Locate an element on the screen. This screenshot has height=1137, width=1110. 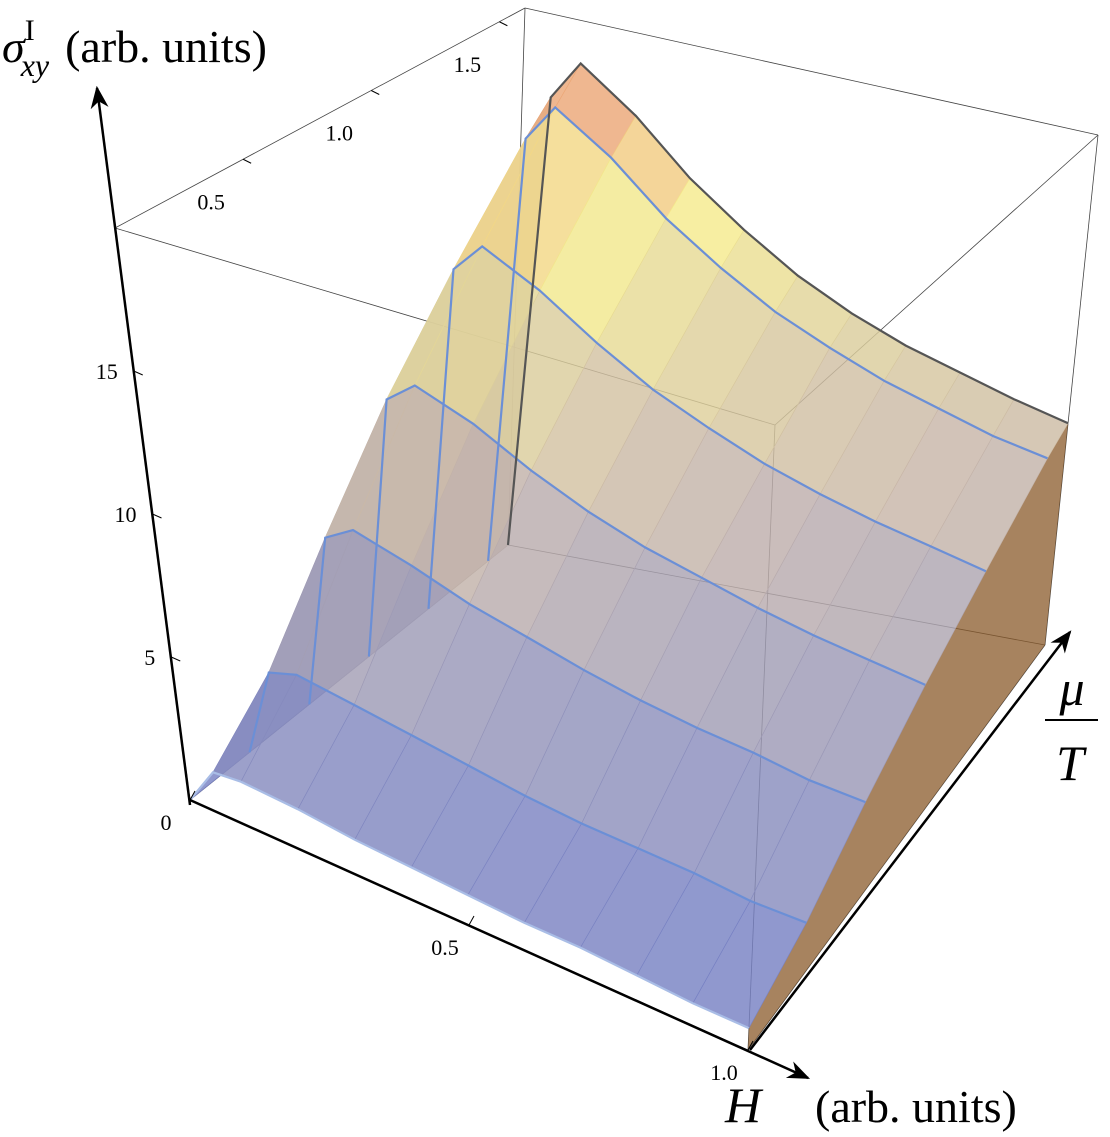
z-tick-label: 5 is located at coordinates (149, 657).